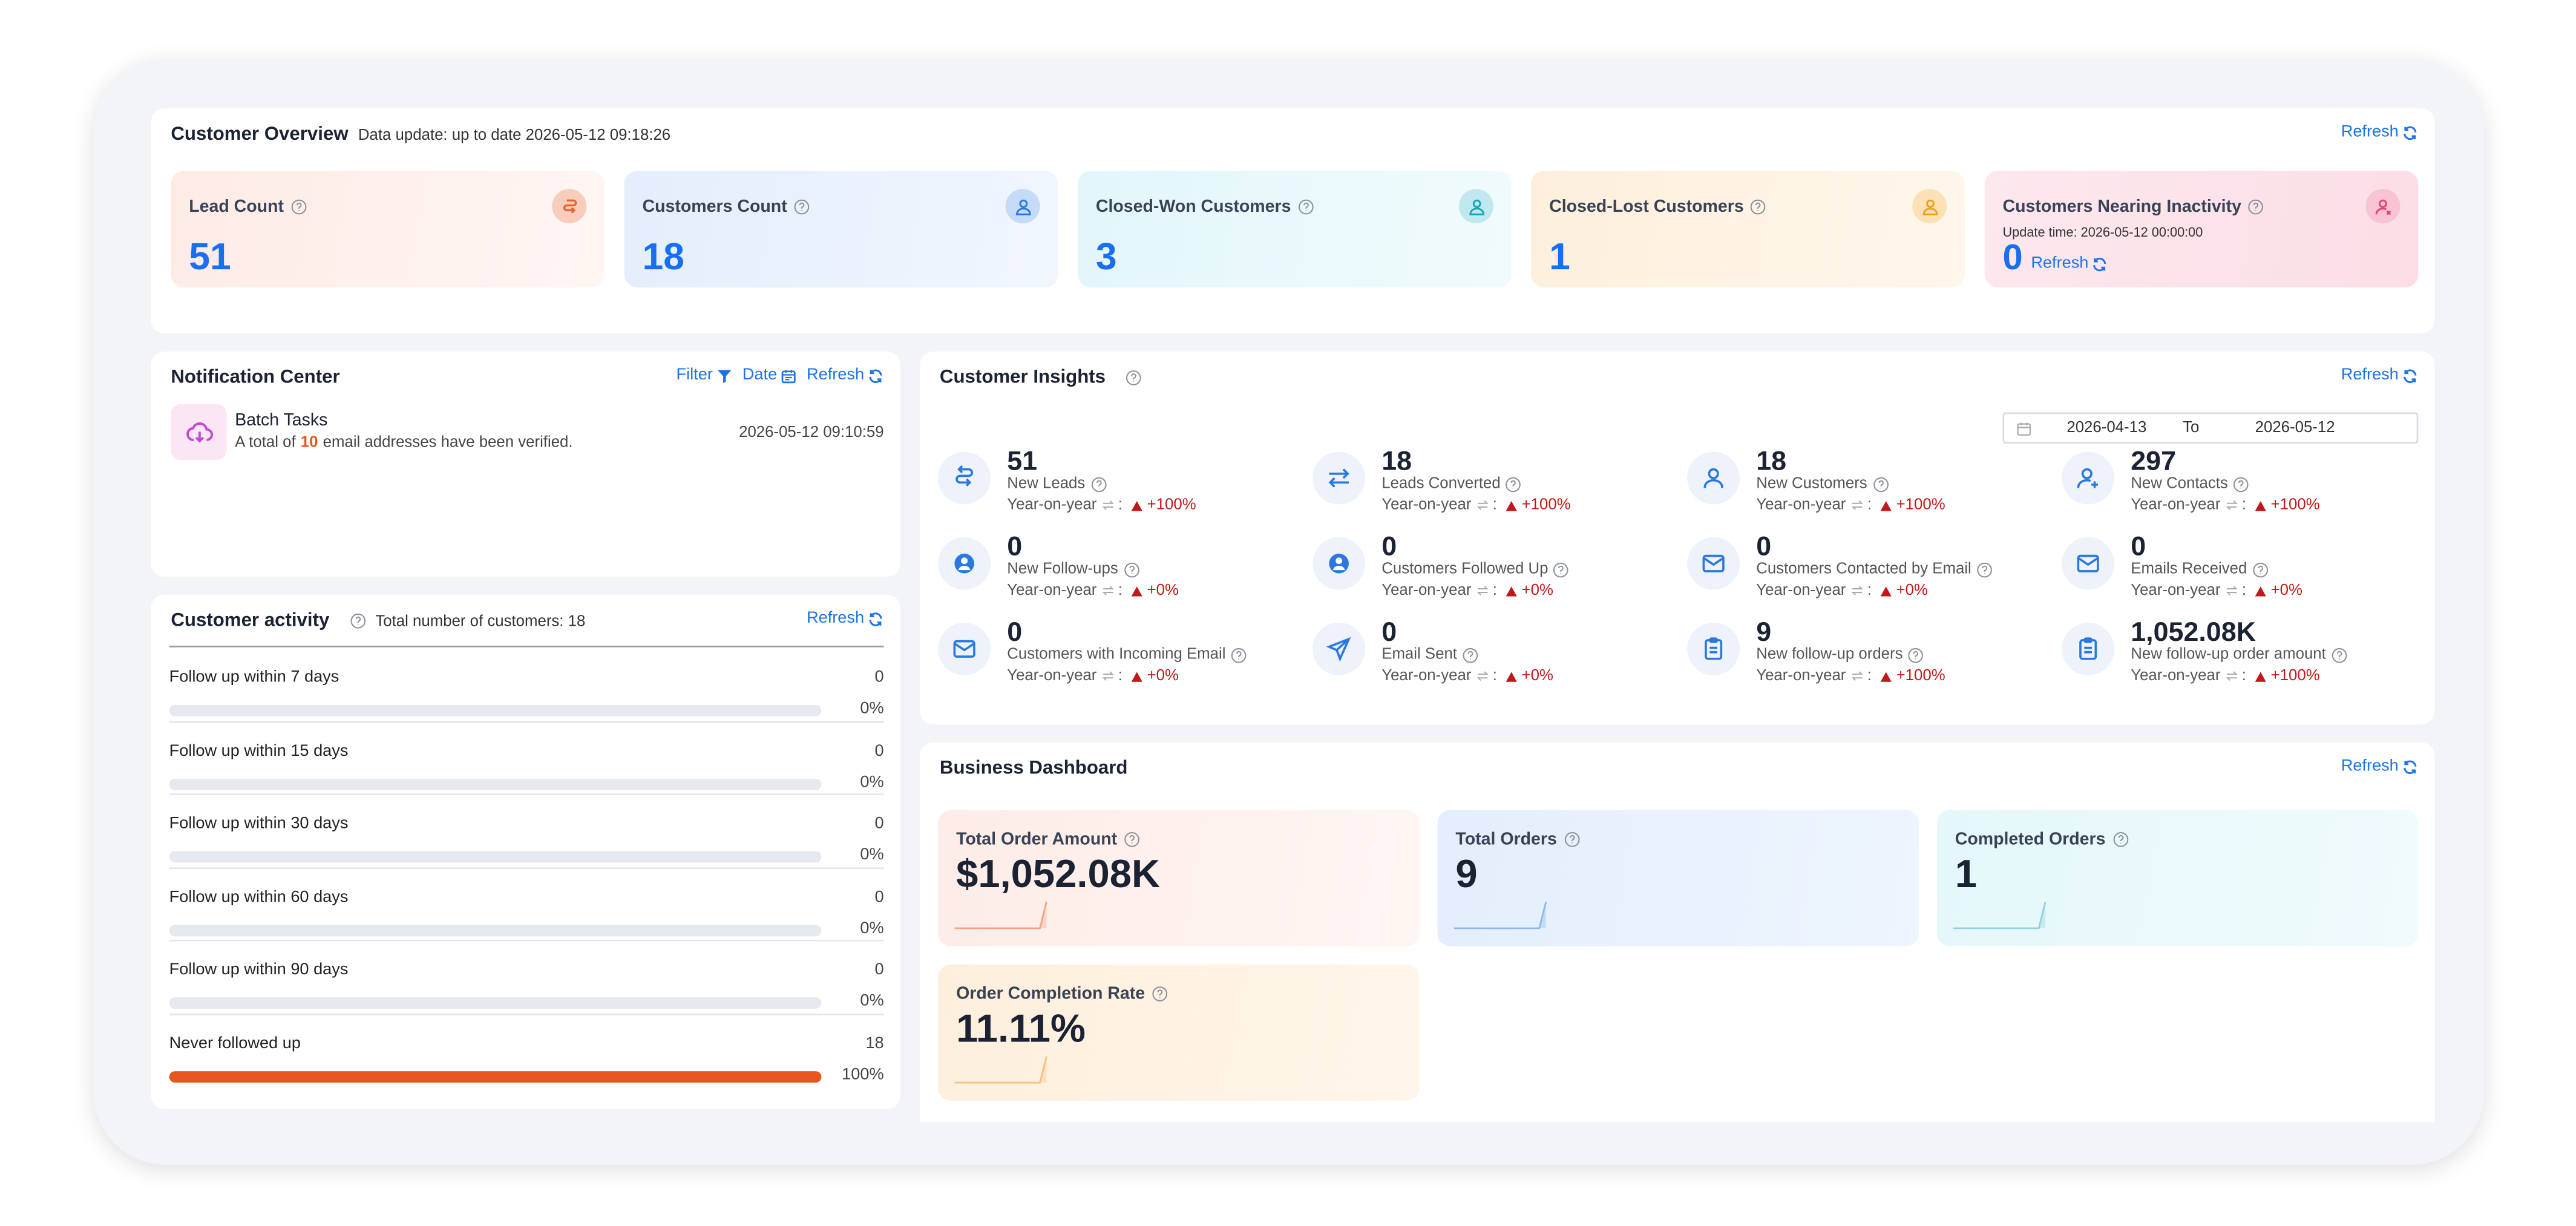  What do you see at coordinates (769, 375) in the screenshot?
I see `date-button: Date` at bounding box center [769, 375].